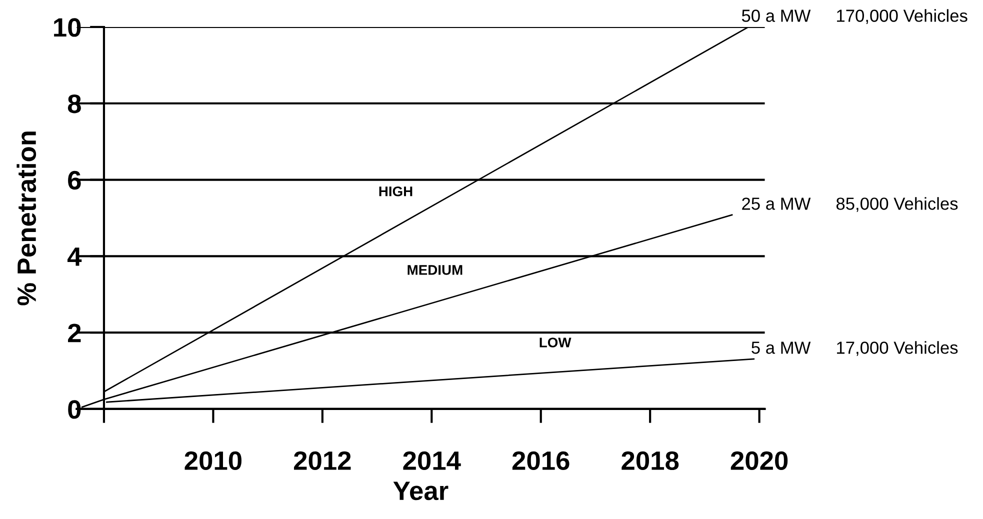 This screenshot has height=519, width=983. Describe the element at coordinates (781, 348) in the screenshot. I see `annotation: 5 a MW` at that location.